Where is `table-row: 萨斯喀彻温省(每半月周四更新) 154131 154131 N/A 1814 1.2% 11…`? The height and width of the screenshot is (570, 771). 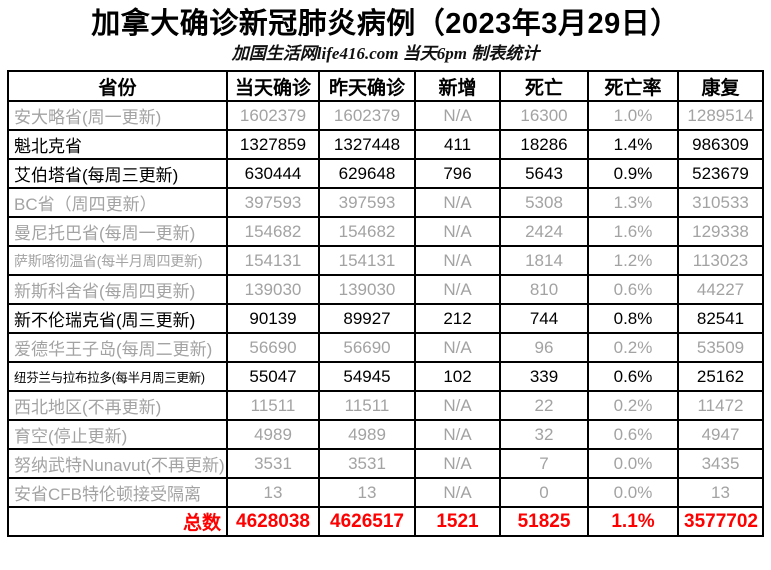
table-row: 萨斯喀彻温省(每半月周四更新) 154131 154131 N/A 1814 1.2% 11… is located at coordinates (385, 260).